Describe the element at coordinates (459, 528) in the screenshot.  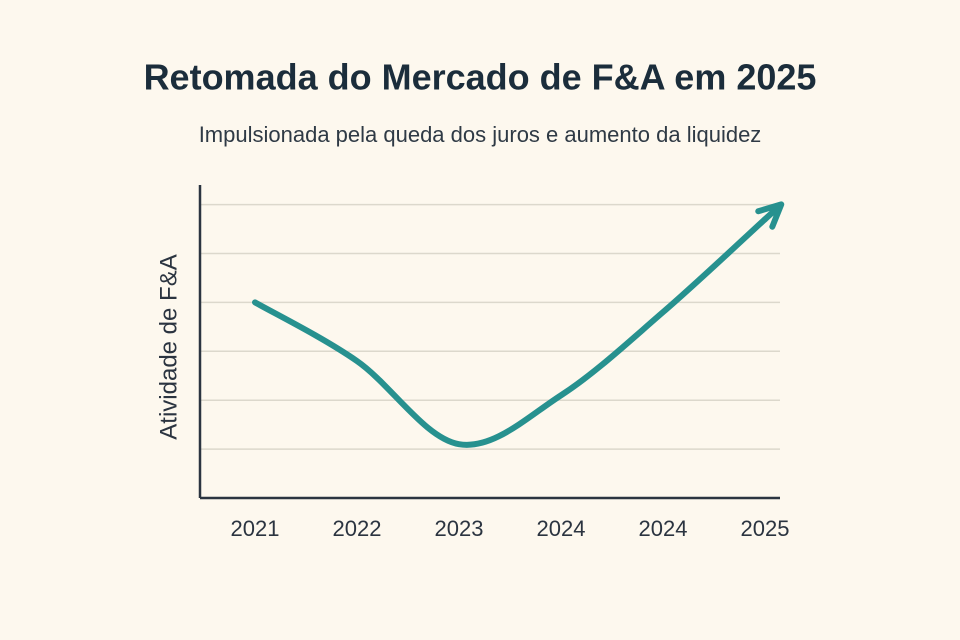
I see `x-tick-label: 2023` at that location.